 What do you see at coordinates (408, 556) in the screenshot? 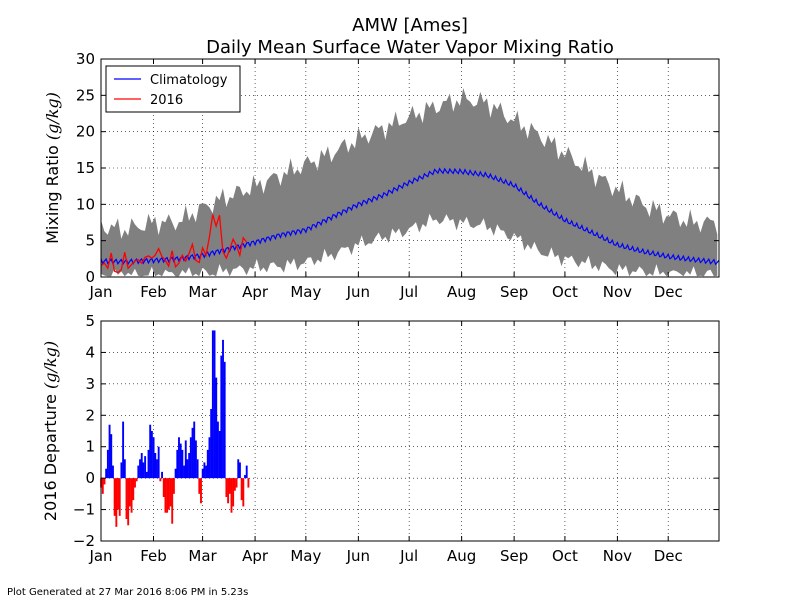
I see `x-tick-label: Jul` at bounding box center [408, 556].